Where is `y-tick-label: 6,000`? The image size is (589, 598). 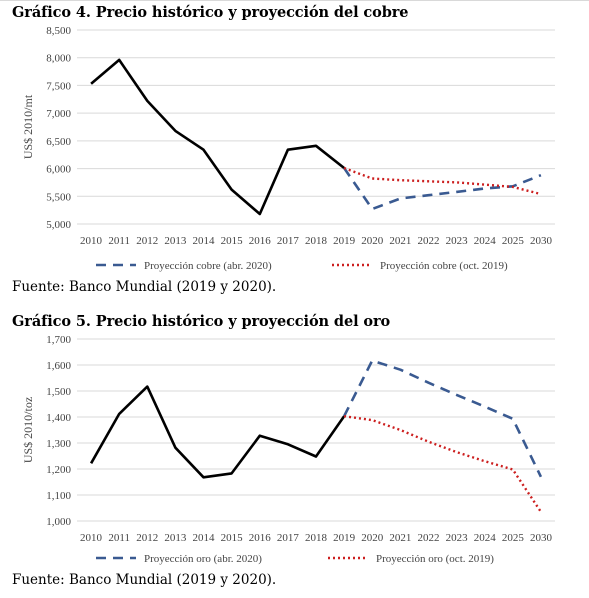
y-tick-label: 6,000 is located at coordinates (58, 170).